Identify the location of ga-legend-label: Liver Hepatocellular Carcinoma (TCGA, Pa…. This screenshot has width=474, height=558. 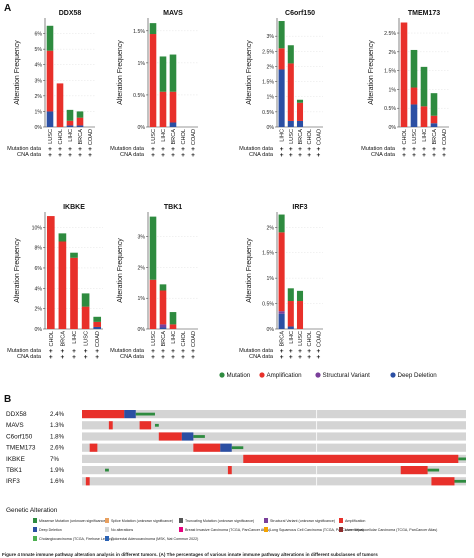
(391, 530).